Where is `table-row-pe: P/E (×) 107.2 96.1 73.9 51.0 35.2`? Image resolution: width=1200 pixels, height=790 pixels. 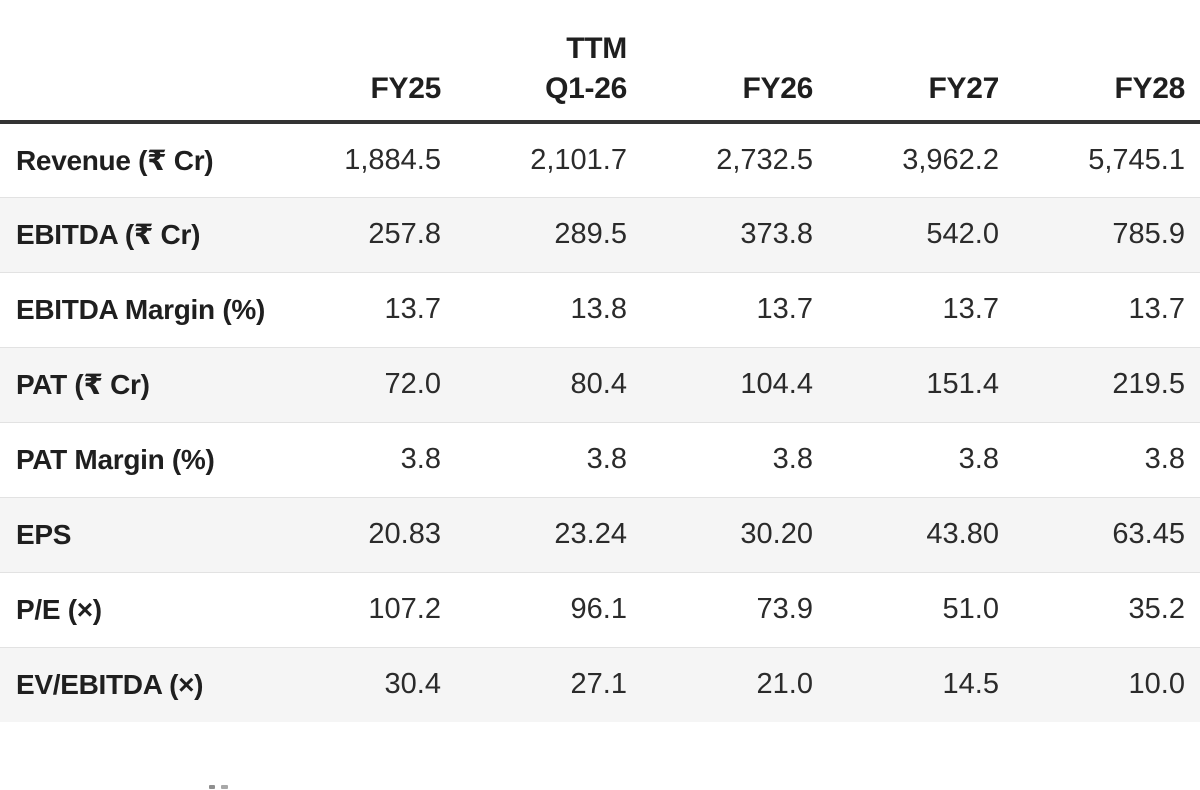 table-row-pe: P/E (×) 107.2 96.1 73.9 51.0 35.2 is located at coordinates (600, 610).